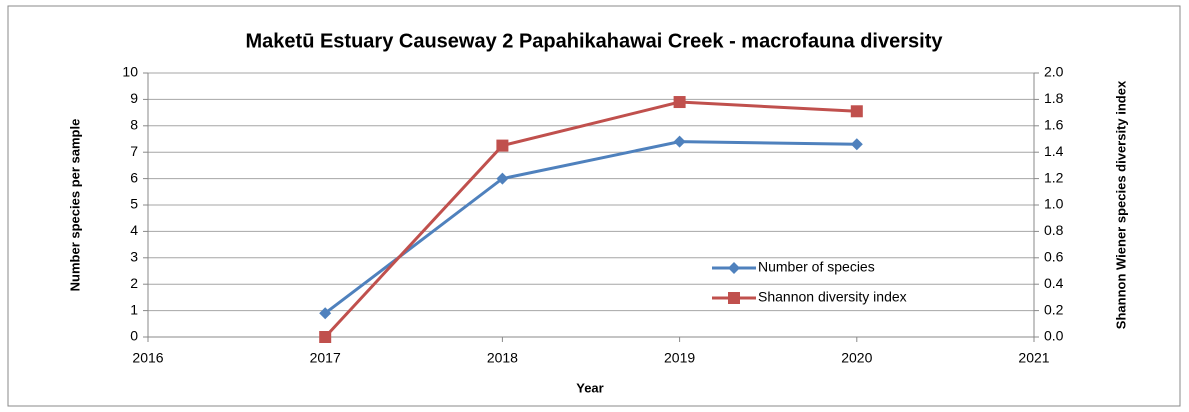 The height and width of the screenshot is (412, 1189). What do you see at coordinates (1054, 283) in the screenshot?
I see `y2-tick-label: 0.4` at bounding box center [1054, 283].